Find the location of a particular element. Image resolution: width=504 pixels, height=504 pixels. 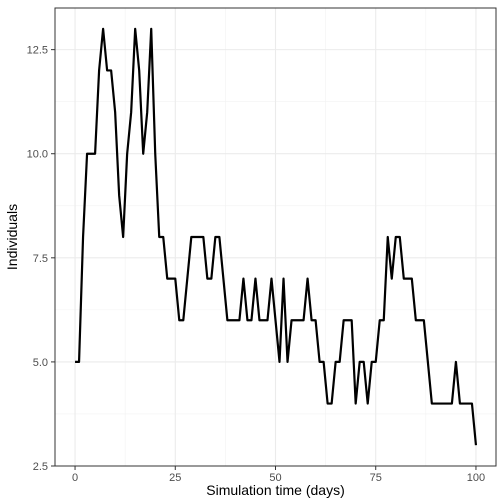

x-axis-title: Simulation time (days) is located at coordinates (275, 490).